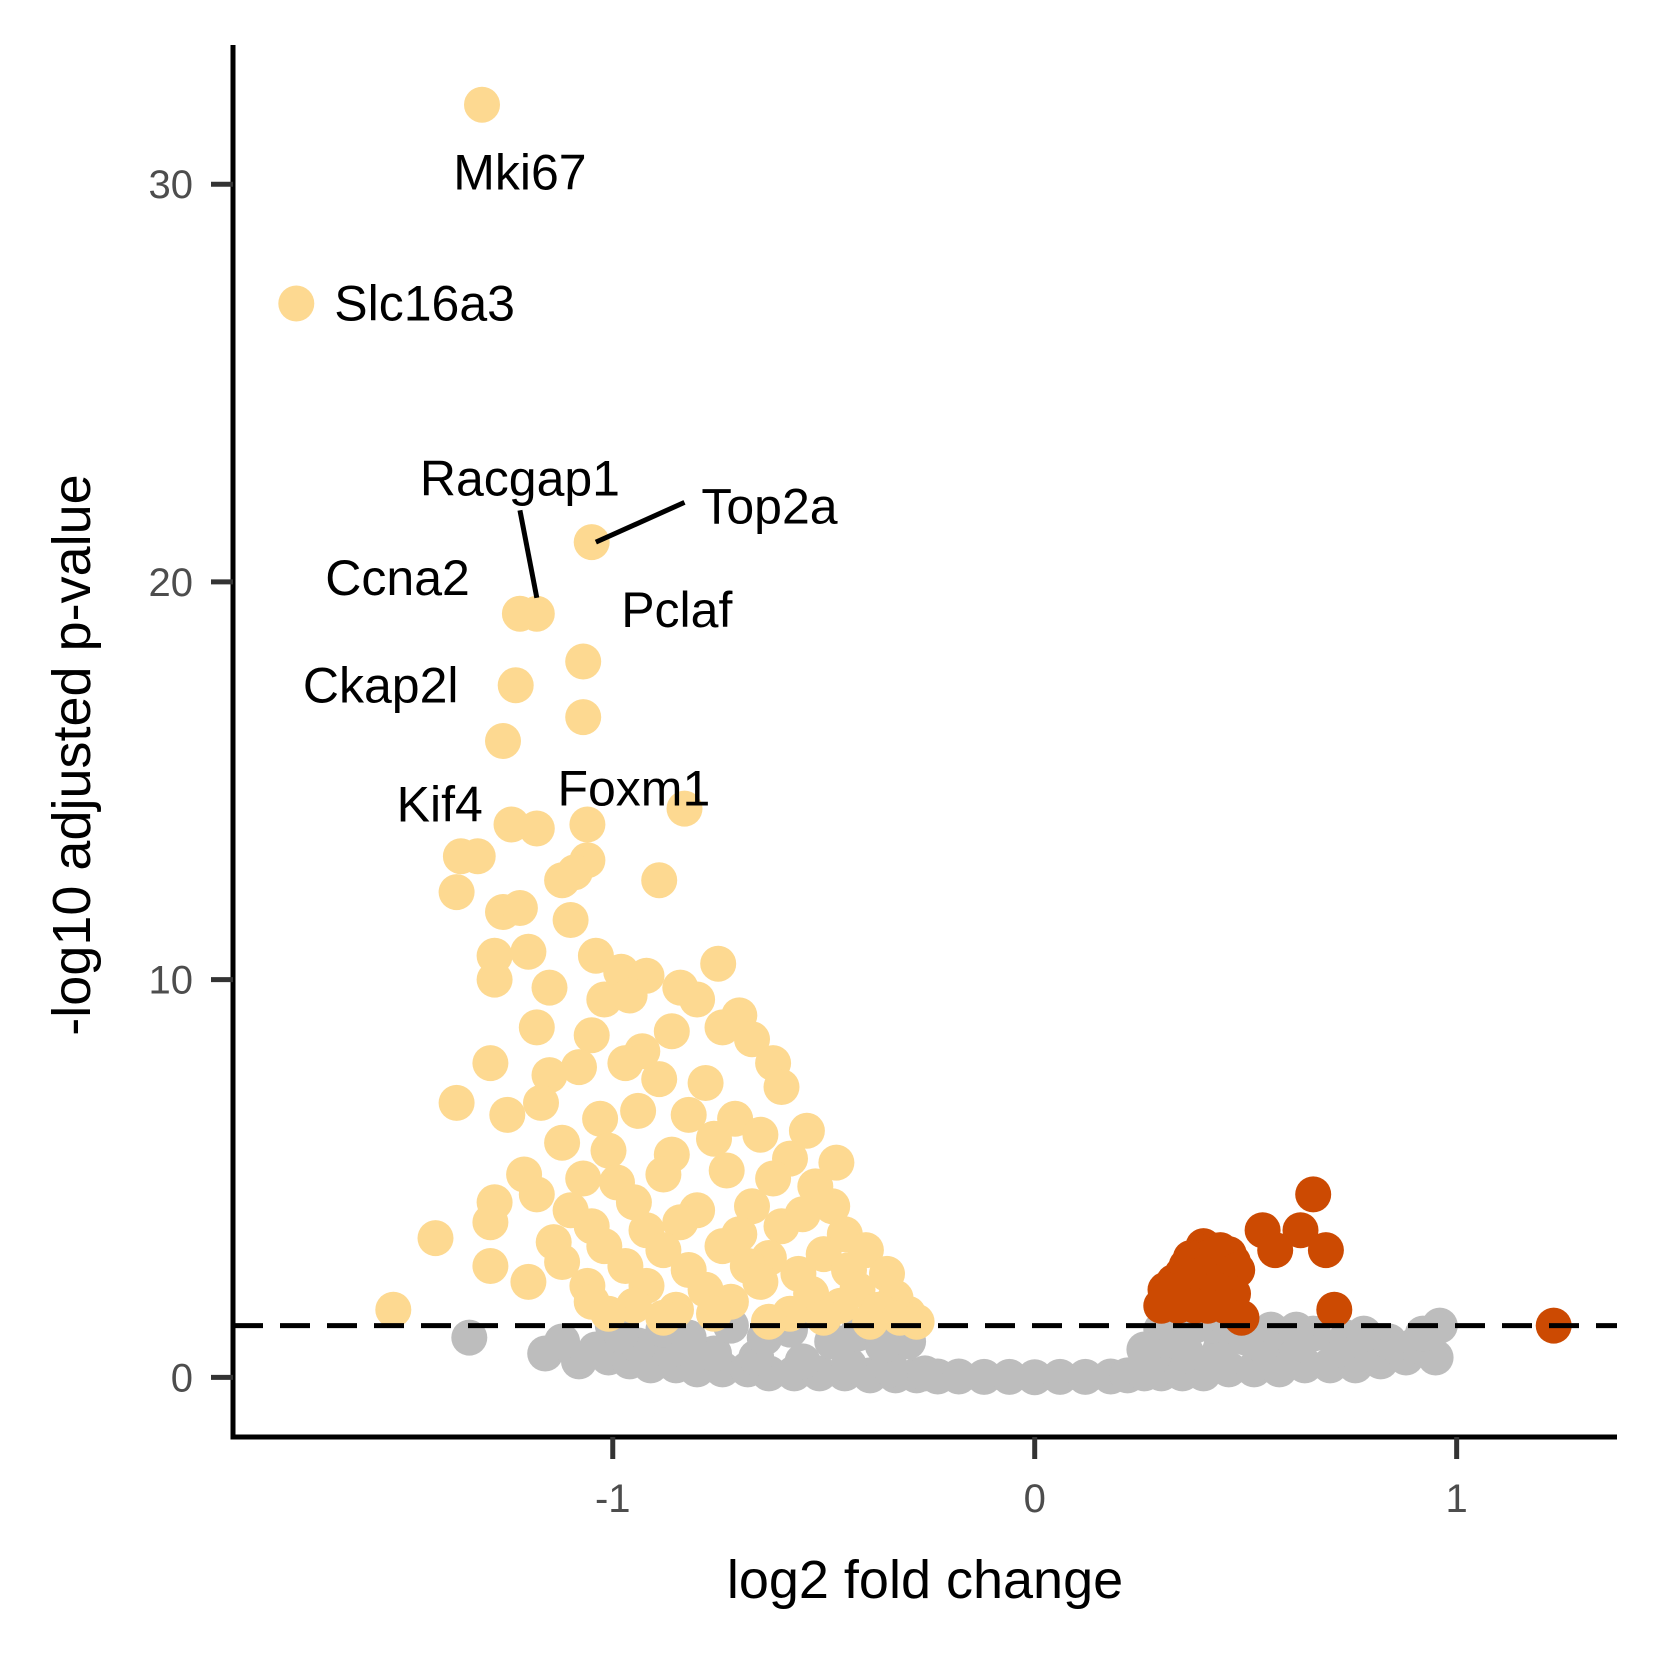 Image resolution: width=1653 pixels, height=1653 pixels. What do you see at coordinates (171, 981) in the screenshot?
I see `y-tick-label: 10` at bounding box center [171, 981].